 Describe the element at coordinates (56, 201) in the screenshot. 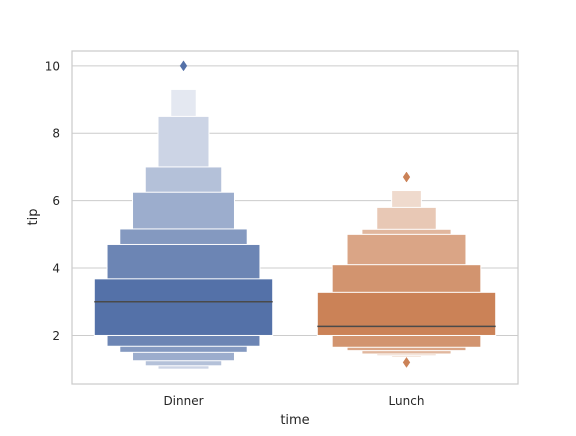

I see `y-tick-label-6: 6` at that location.